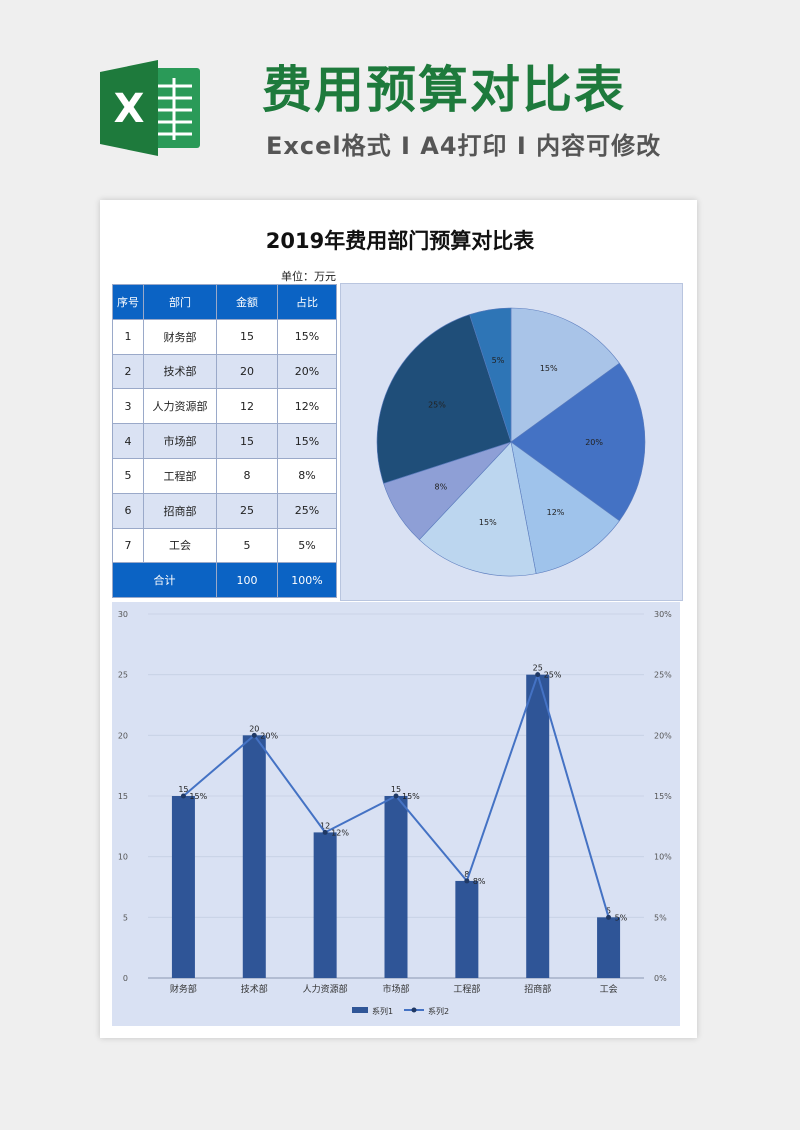  Describe the element at coordinates (663, 857) in the screenshot. I see `y2-axis-tick-label: 10%` at that location.